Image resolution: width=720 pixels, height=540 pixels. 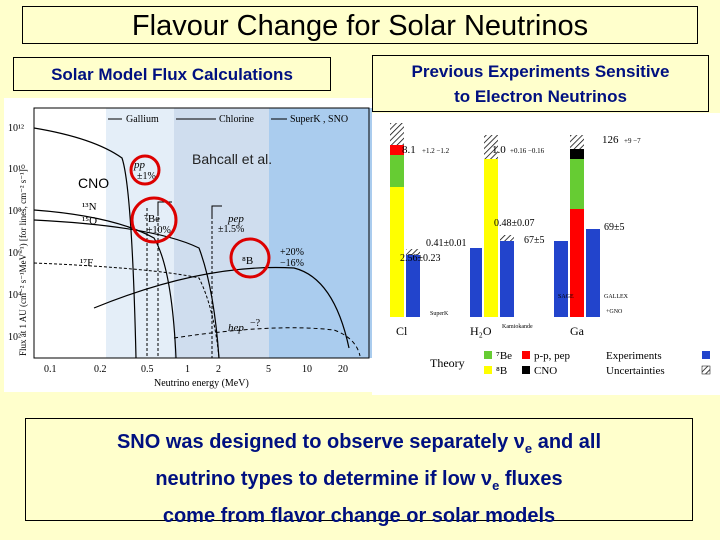 I want to click on ga-theory-uncertainty: +9 −7, so click(x=632, y=141).